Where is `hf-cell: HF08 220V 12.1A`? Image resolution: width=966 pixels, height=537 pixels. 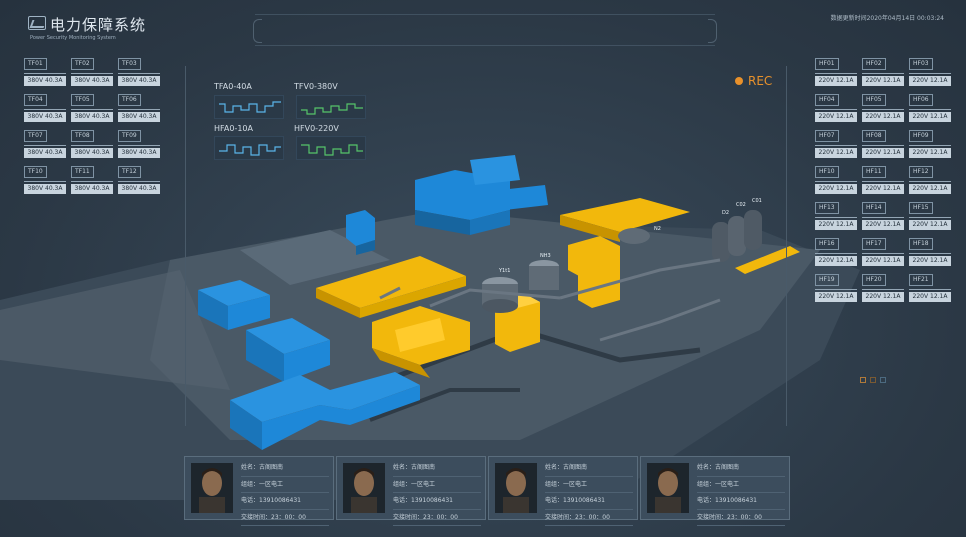 hf-cell: HF08 220V 12.1A is located at coordinates (883, 145).